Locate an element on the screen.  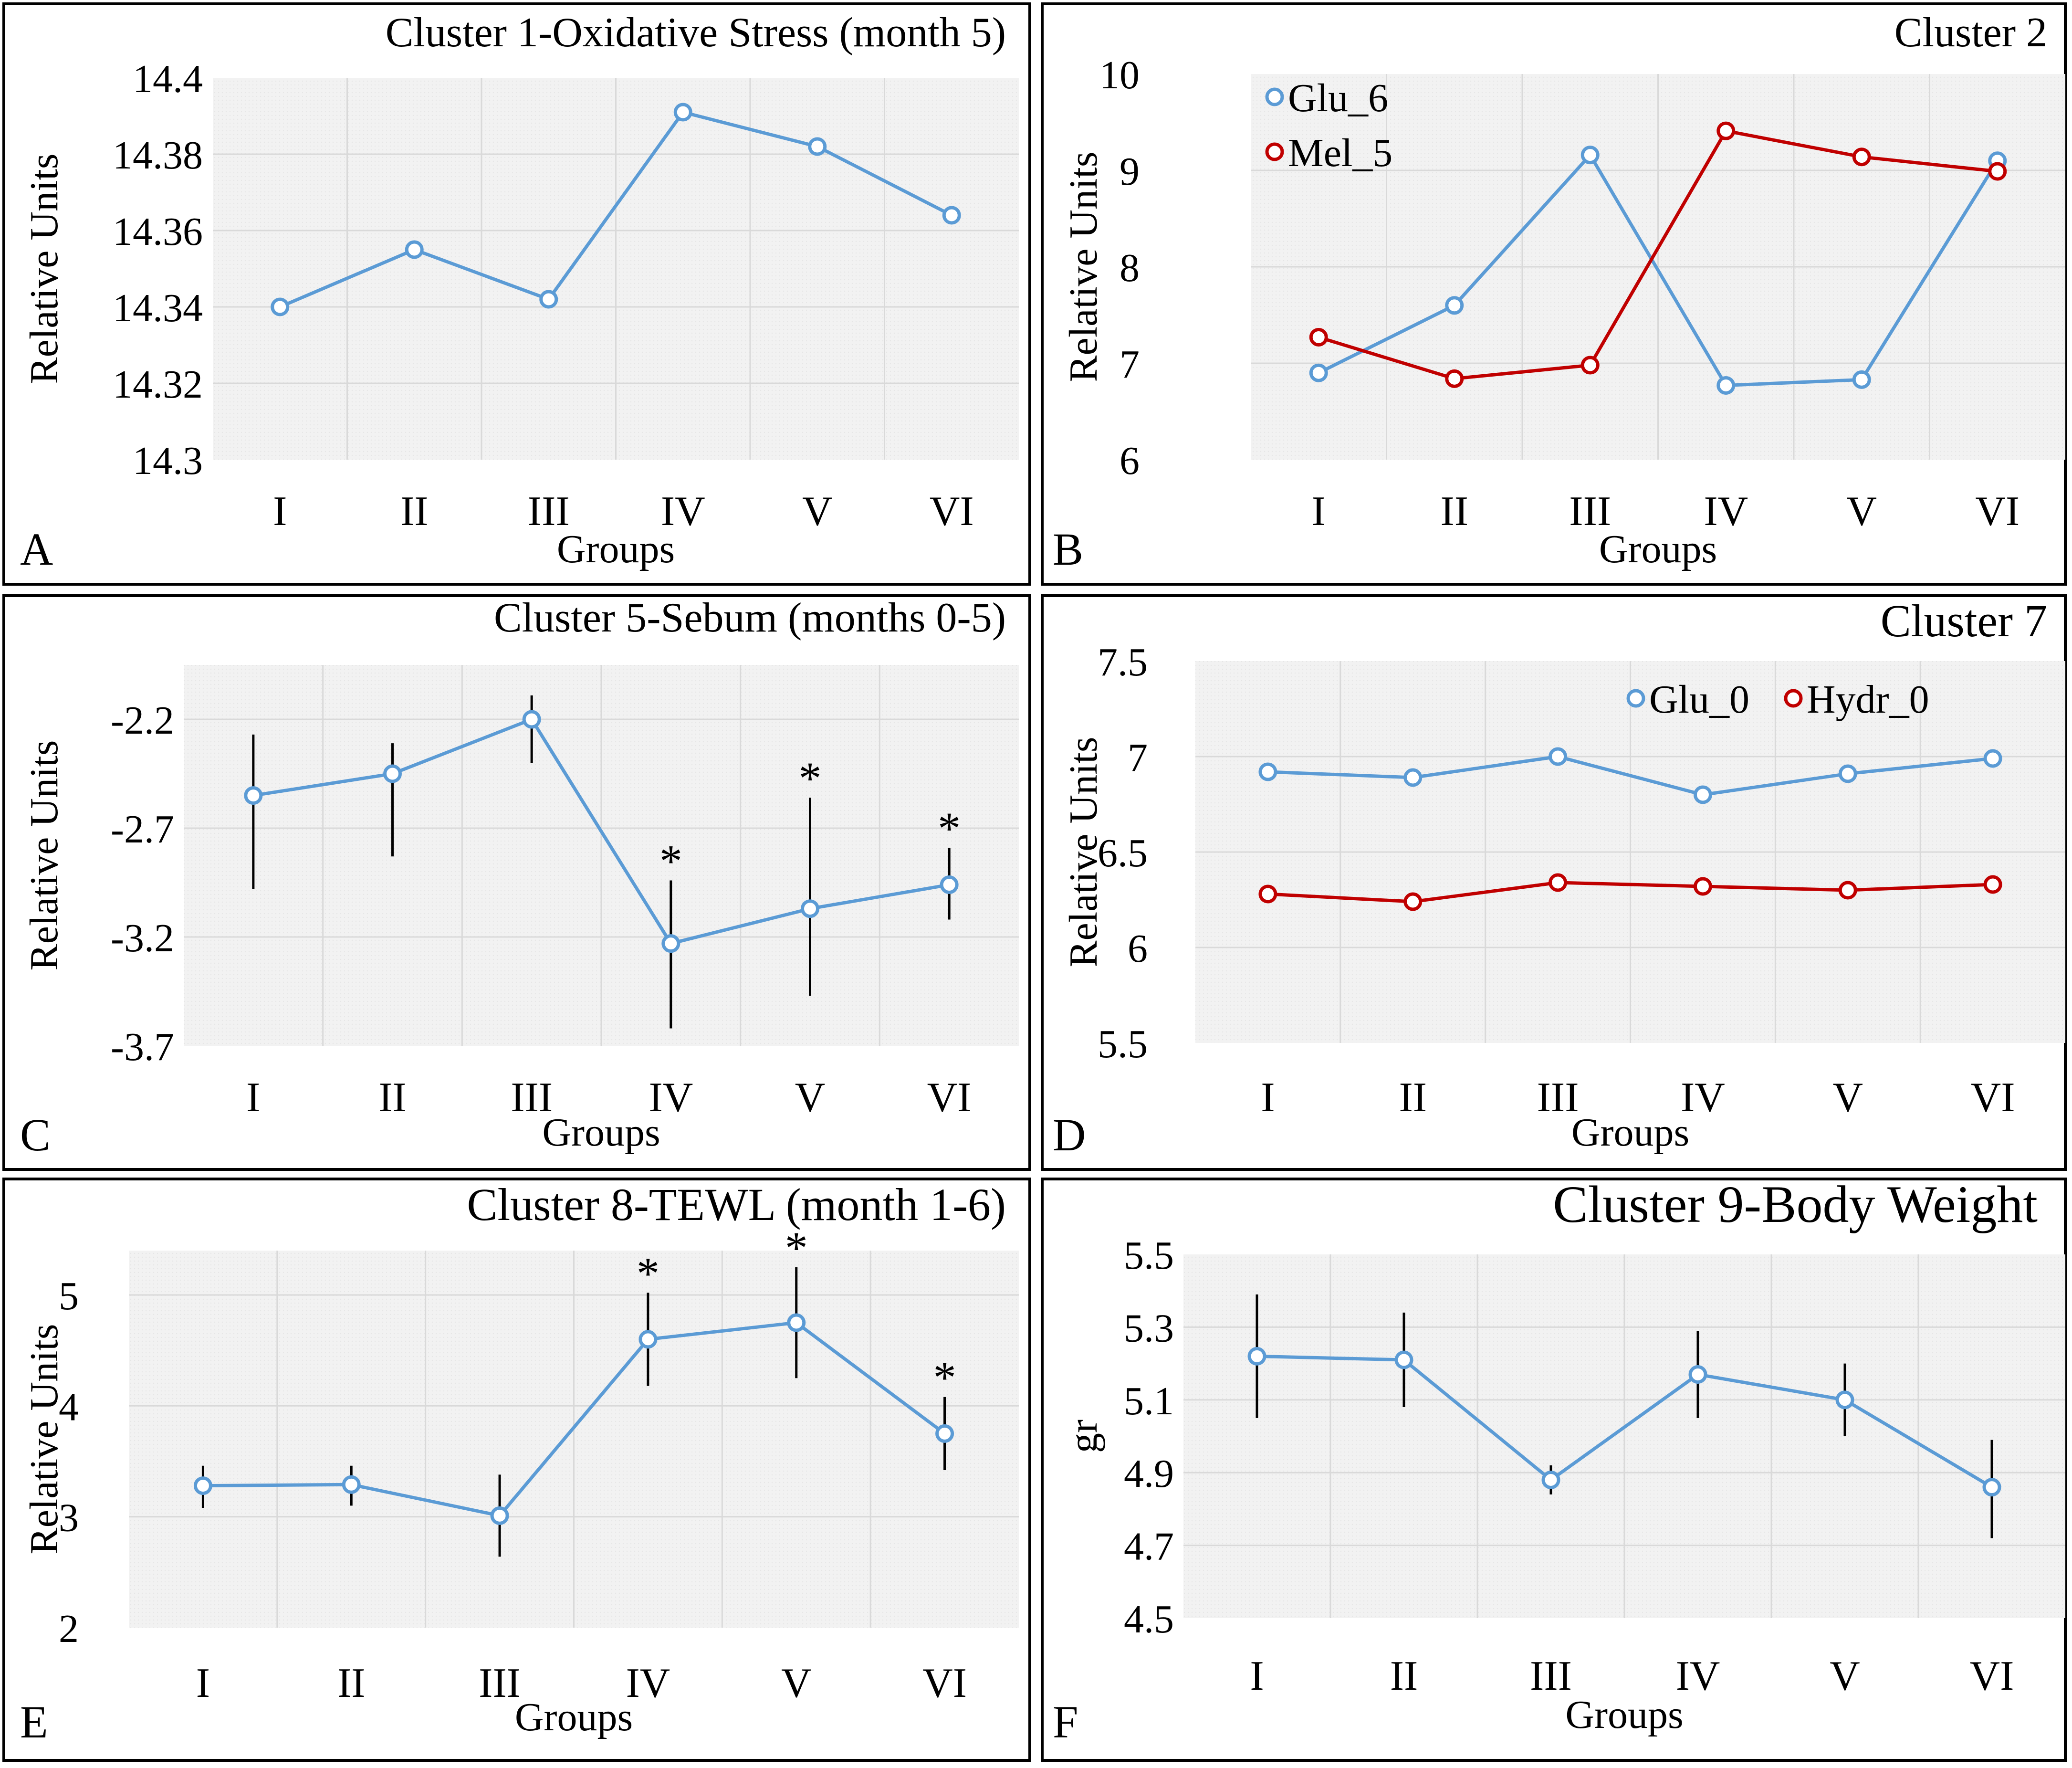
legend-label: Hydr_0 is located at coordinates (1868, 699).